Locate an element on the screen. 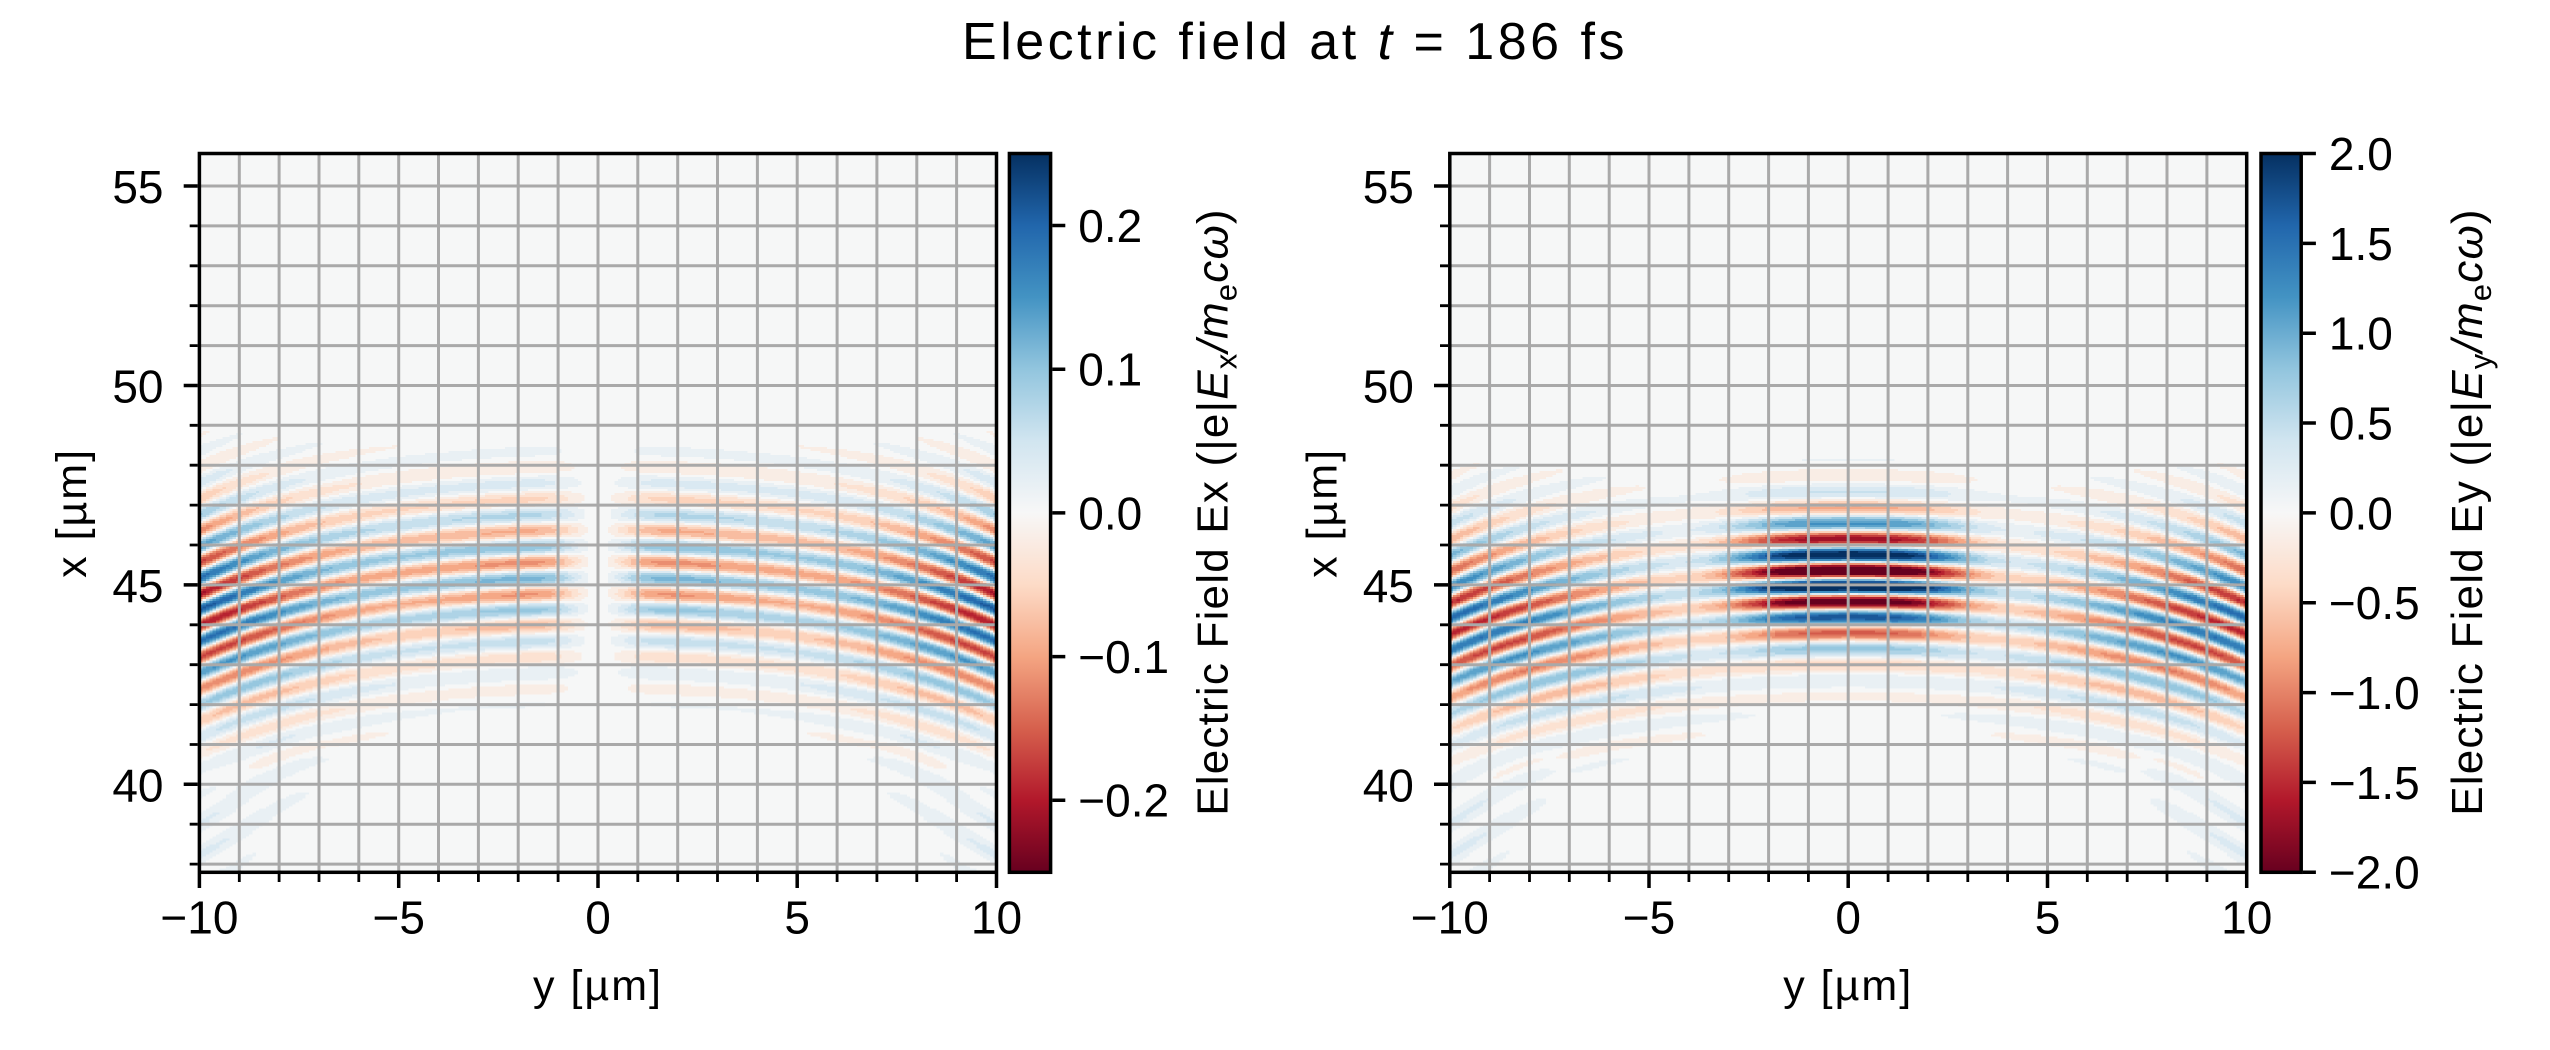 The image size is (2550, 1050). svg-text: 0.2 is located at coordinates (1110, 226).